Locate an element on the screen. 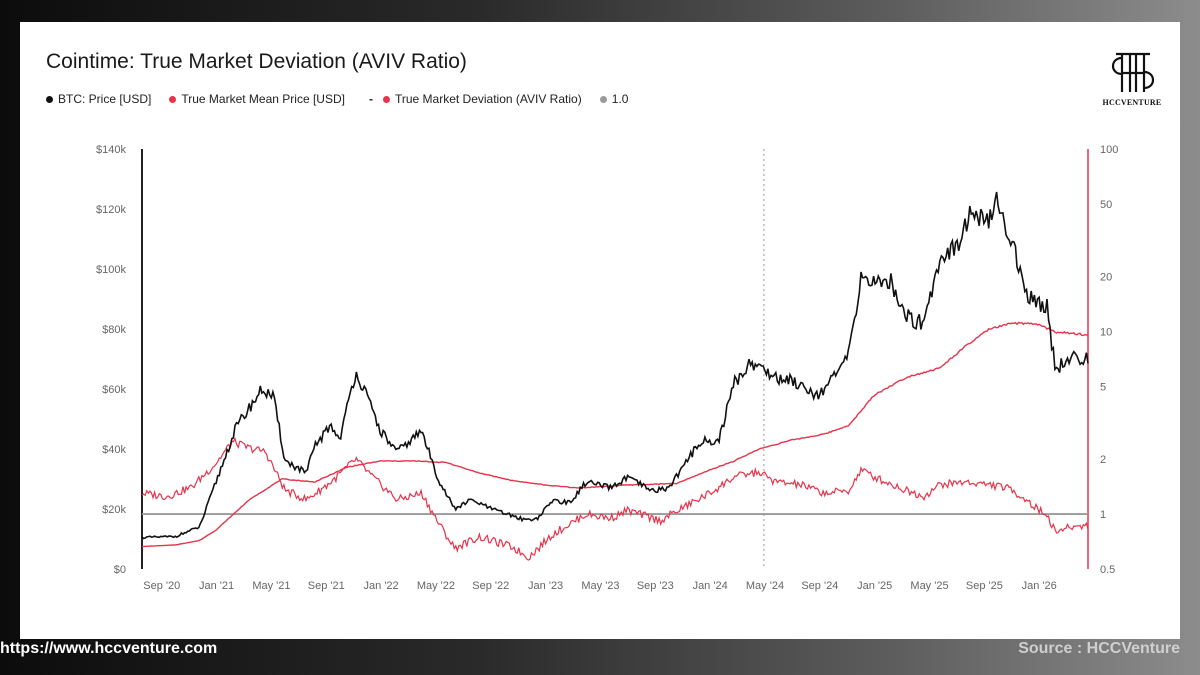  y-left-tick-label: $120k is located at coordinates (111, 210).